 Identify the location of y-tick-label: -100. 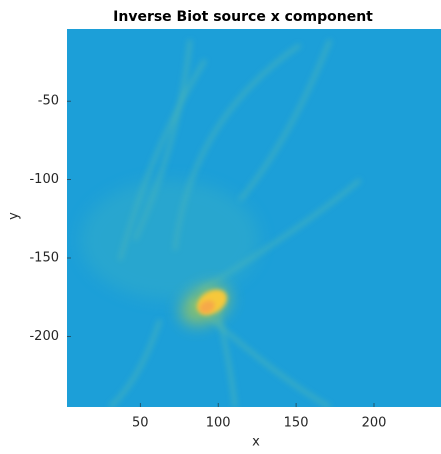
(44, 179).